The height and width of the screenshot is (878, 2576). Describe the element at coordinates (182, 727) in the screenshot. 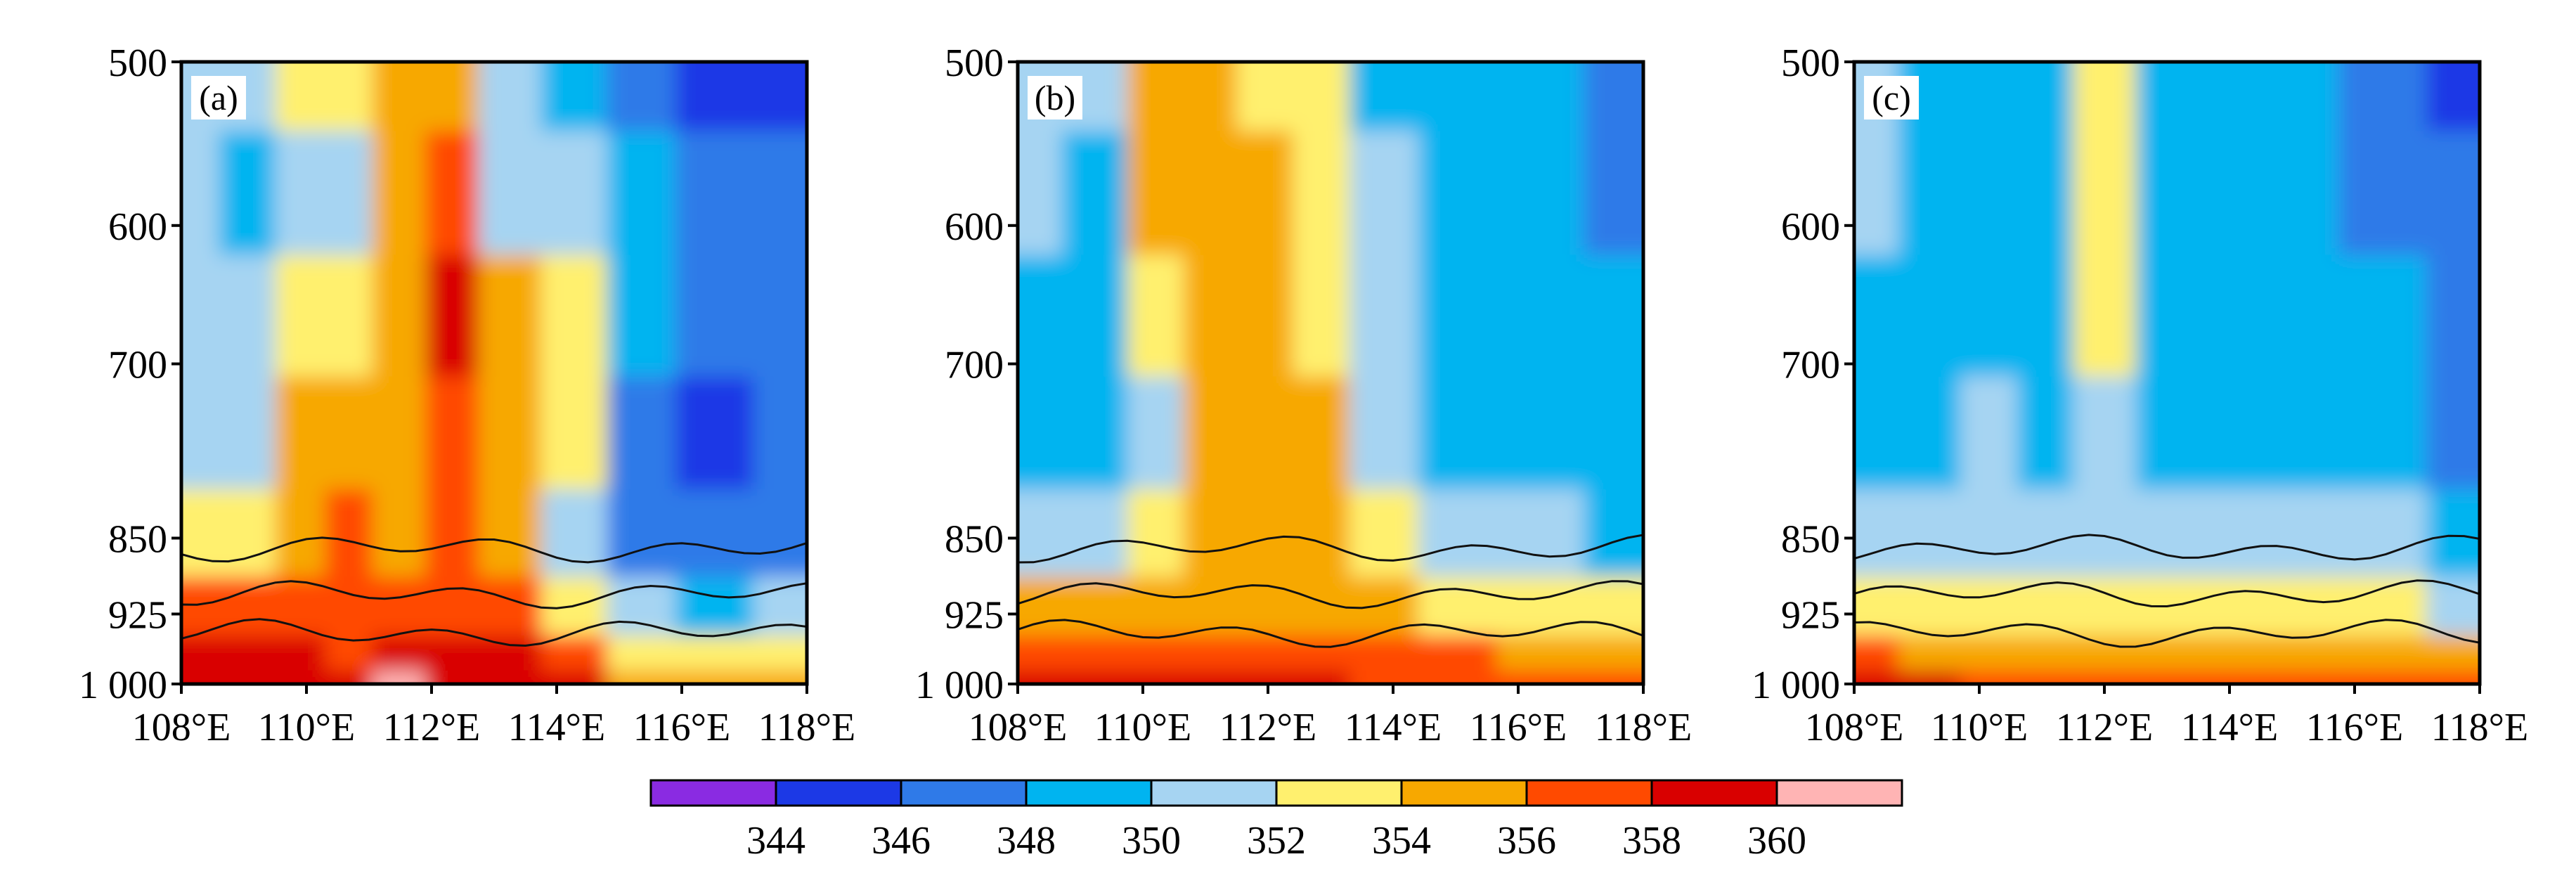

I see `x-tick-label: 108°E` at that location.